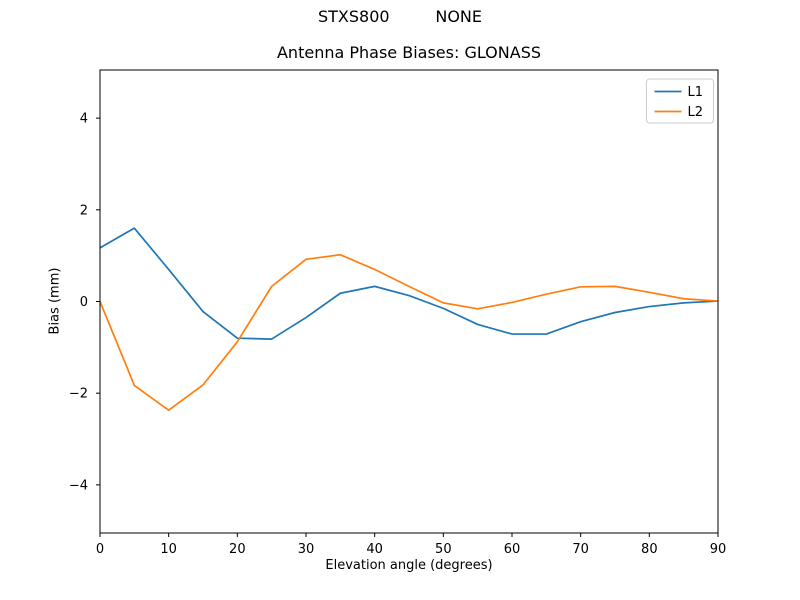  Describe the element at coordinates (443, 549) in the screenshot. I see `x-tick-label: 50` at that location.